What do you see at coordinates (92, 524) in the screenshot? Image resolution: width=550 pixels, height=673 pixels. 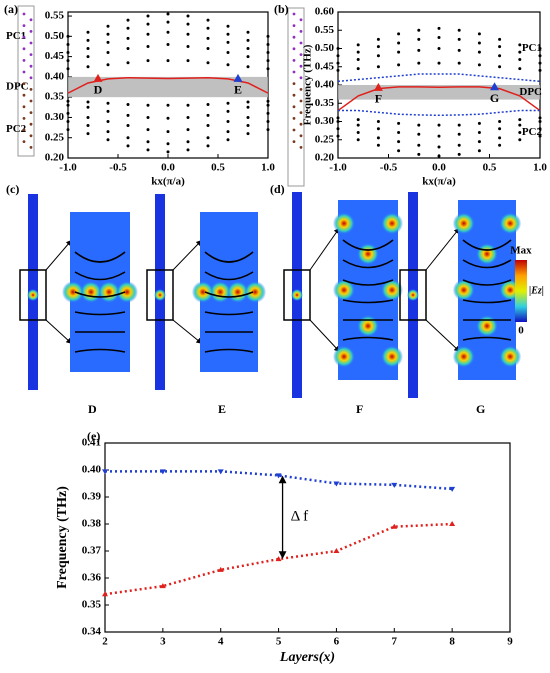 I see `y-tick-label: 0.38` at bounding box center [92, 524].